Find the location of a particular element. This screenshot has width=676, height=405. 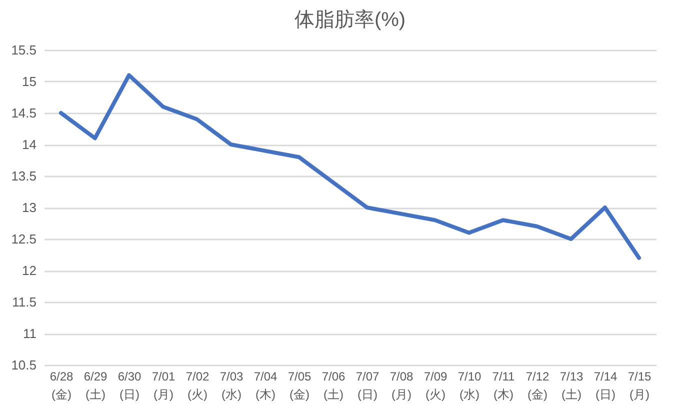

x-tick-label: 7/15(月) is located at coordinates (640, 386).